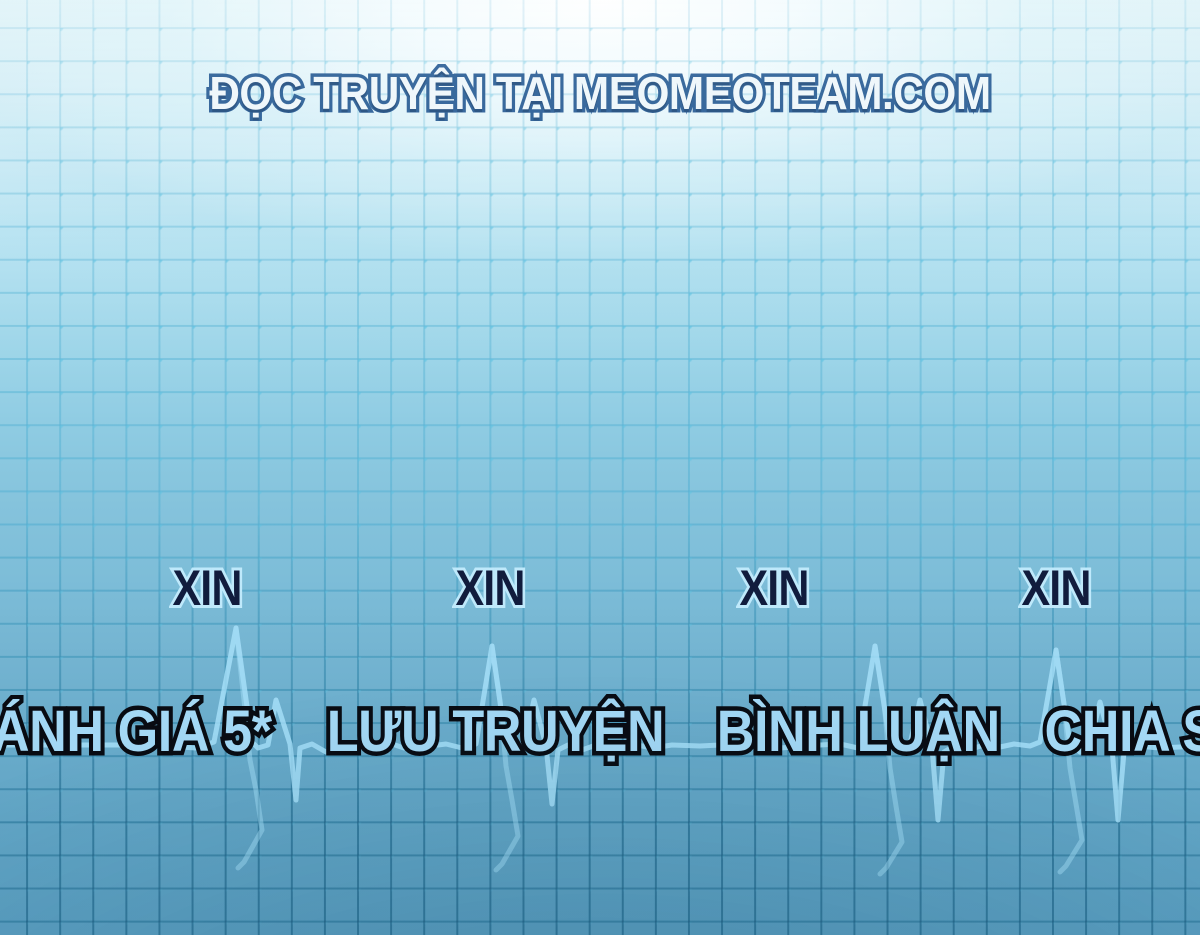 The width and height of the screenshot is (1200, 935). What do you see at coordinates (490, 588) in the screenshot?
I see `xin-label-2: XIN` at bounding box center [490, 588].